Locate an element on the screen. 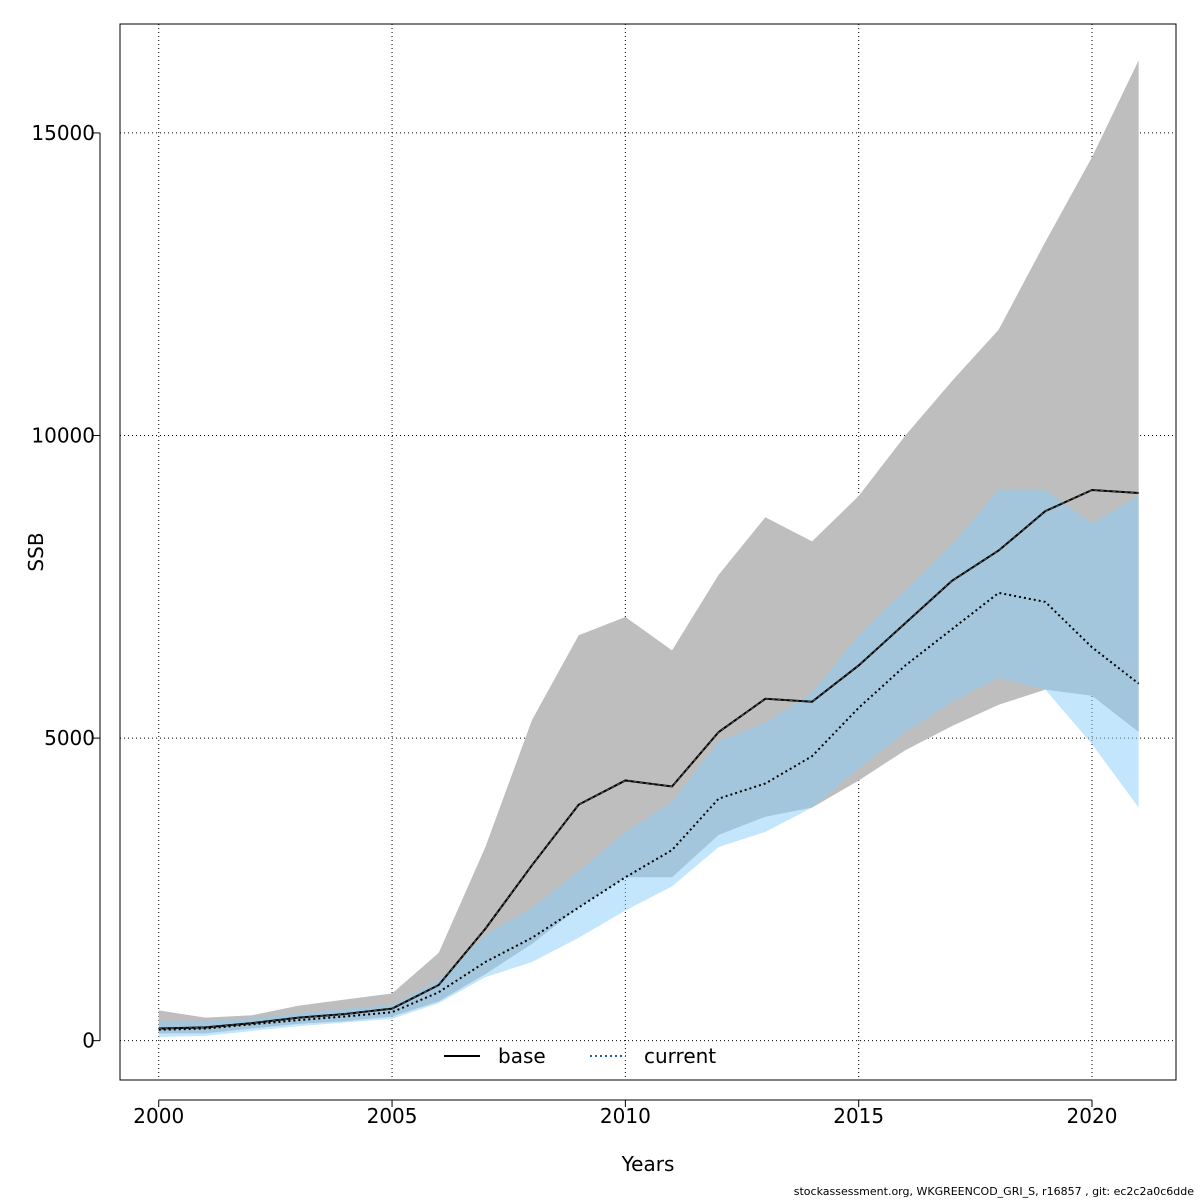 This screenshot has height=1200, width=1200. legend: base current is located at coordinates (580, 1056).